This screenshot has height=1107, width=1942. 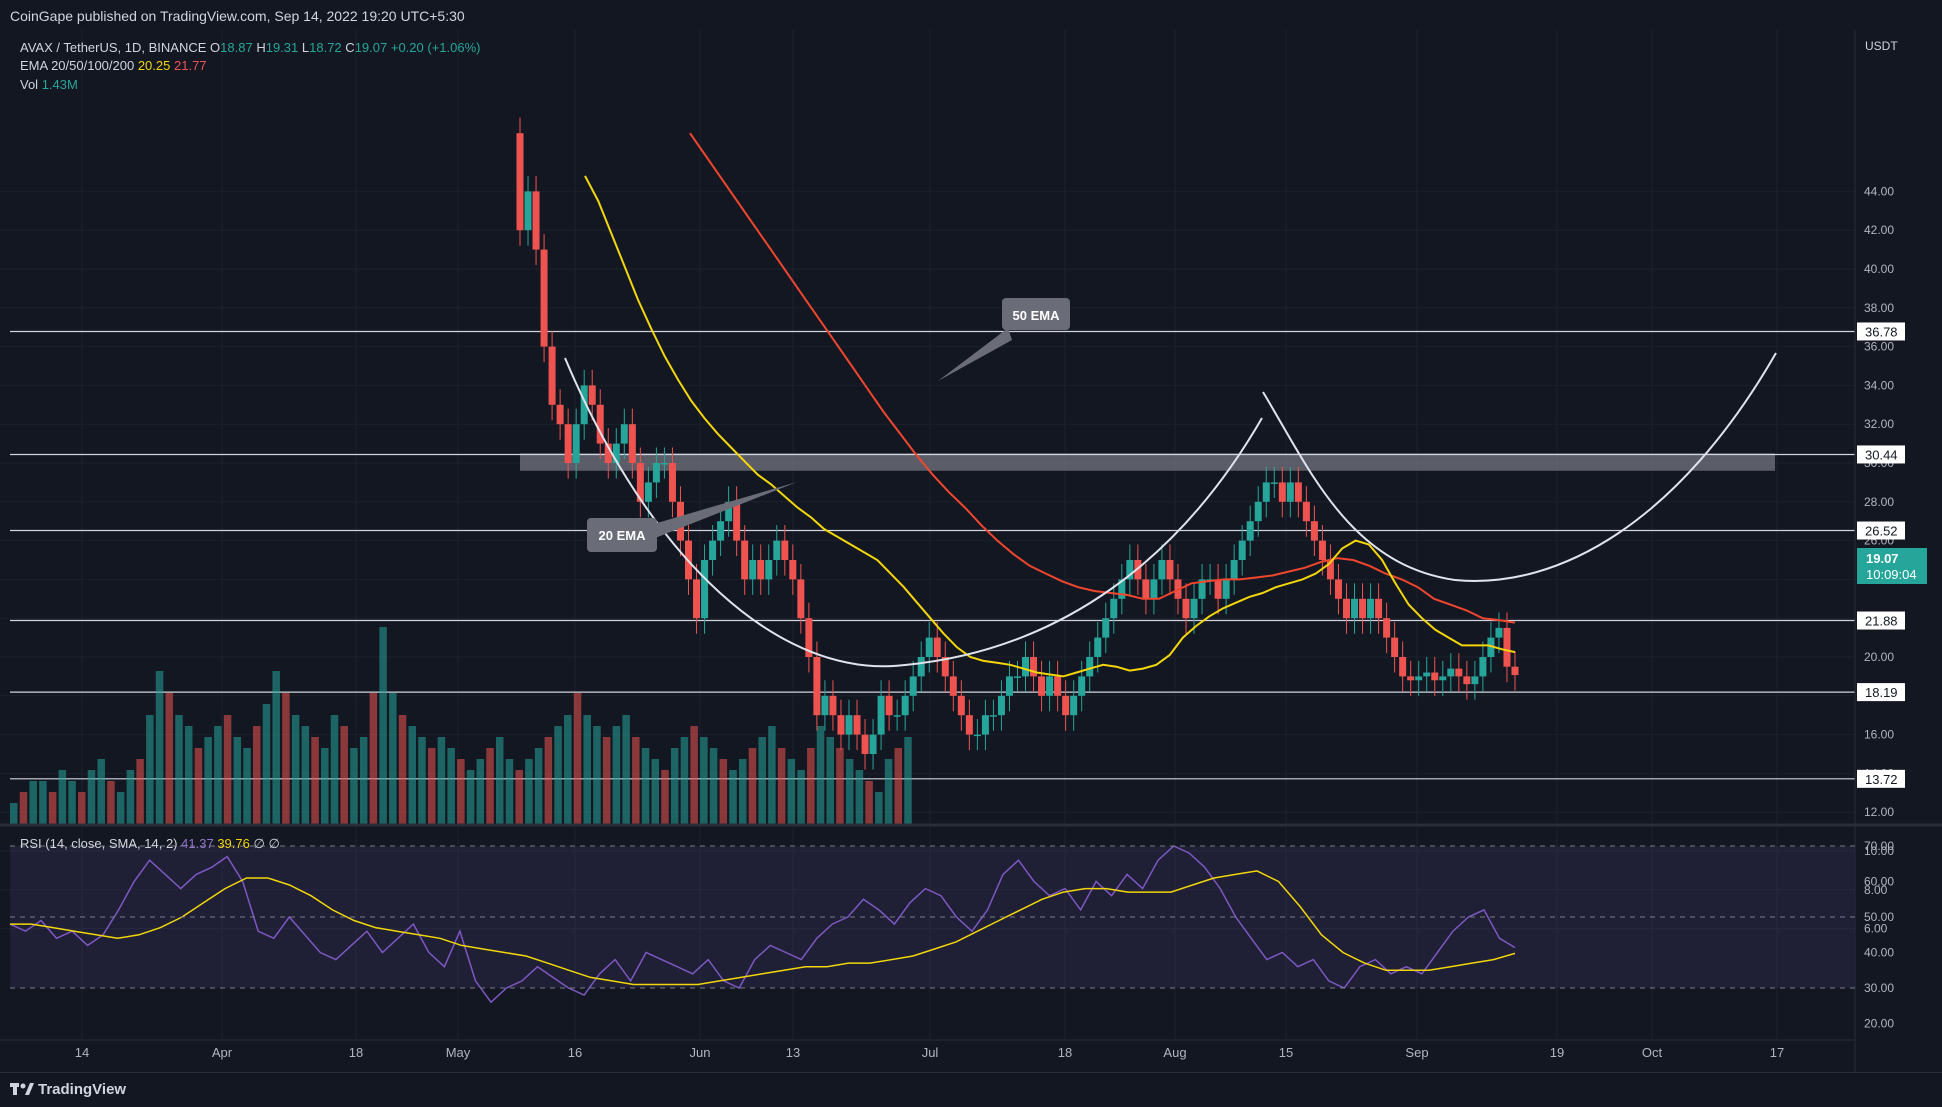 What do you see at coordinates (692, 517) in the screenshot?
I see `ema20-callout: 20 EMA` at bounding box center [692, 517].